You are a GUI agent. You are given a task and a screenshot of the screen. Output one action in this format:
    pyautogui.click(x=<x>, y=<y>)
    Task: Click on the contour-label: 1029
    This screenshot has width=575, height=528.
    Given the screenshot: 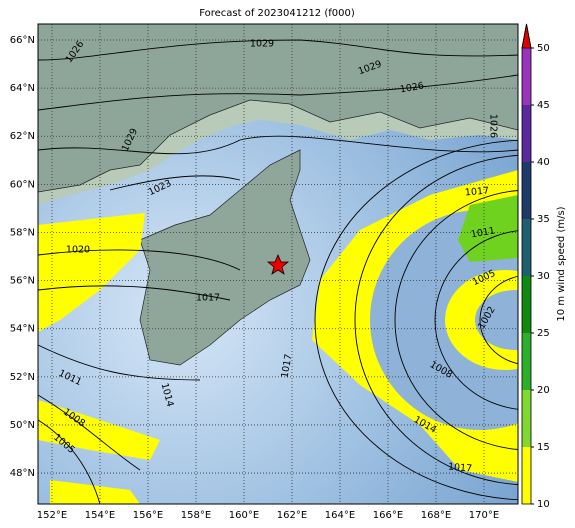 What is the action you would take?
    pyautogui.click(x=262, y=44)
    